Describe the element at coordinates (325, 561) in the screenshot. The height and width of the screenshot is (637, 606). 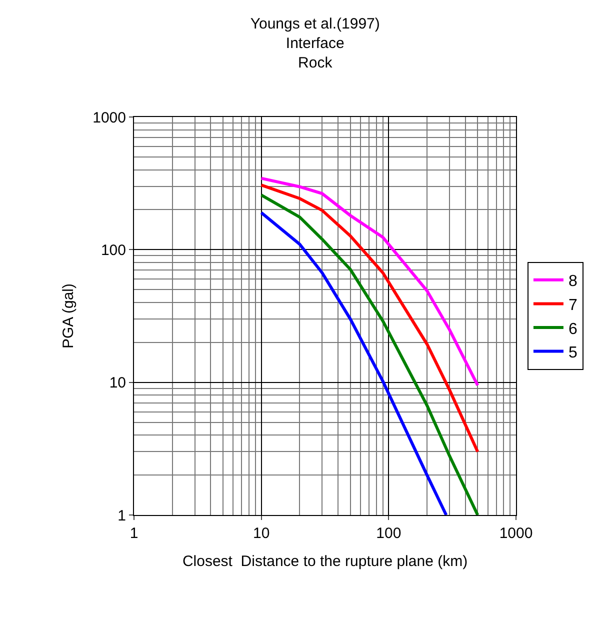
I see `x-axis-title: Closest Distance to the rupture plane (km)` at that location.